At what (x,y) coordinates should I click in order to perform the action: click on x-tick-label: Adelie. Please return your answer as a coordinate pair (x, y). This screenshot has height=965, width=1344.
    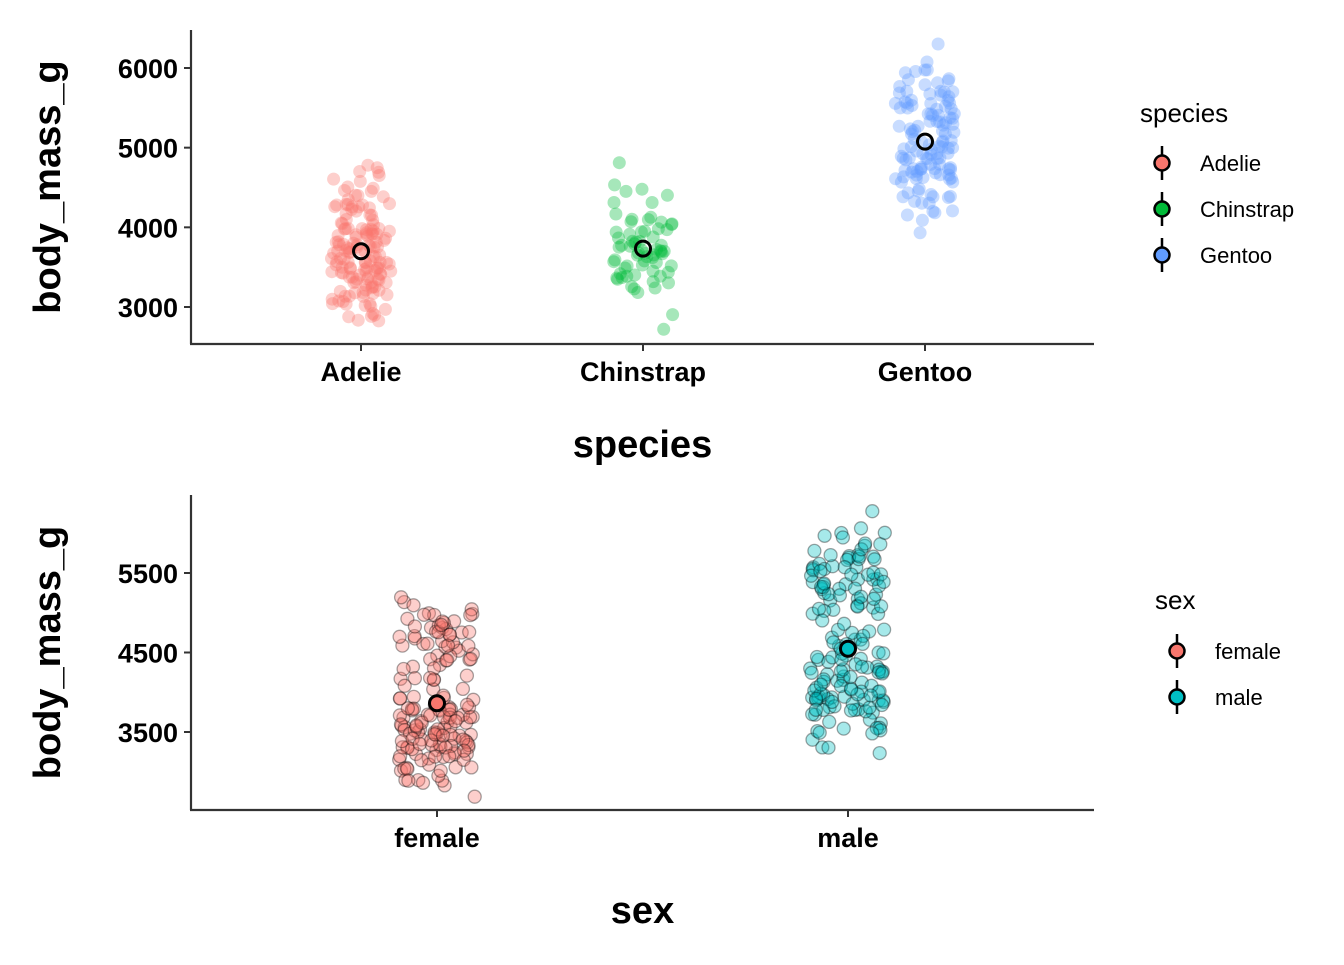
    Looking at the image, I should click on (360, 372).